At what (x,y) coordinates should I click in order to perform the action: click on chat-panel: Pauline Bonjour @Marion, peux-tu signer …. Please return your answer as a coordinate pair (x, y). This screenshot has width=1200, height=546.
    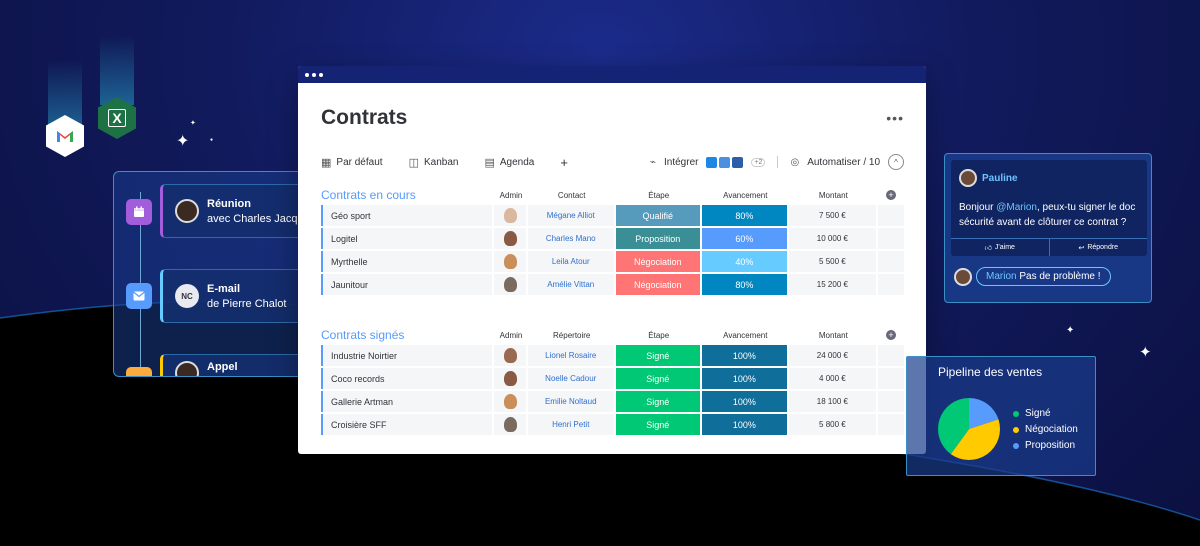
    Looking at the image, I should click on (1048, 228).